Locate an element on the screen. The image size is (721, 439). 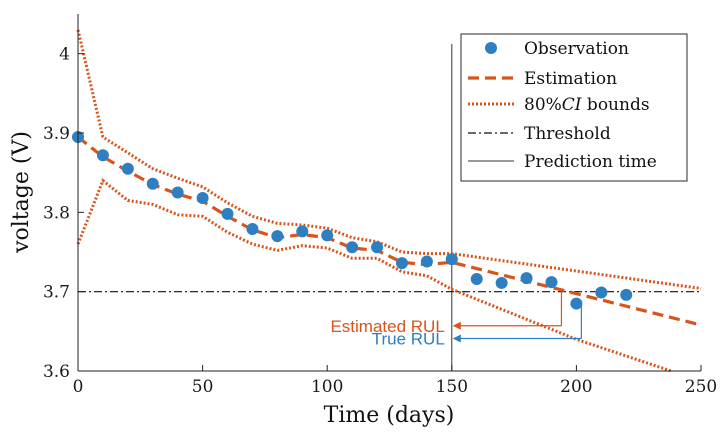
legend-ci-rest: bounds is located at coordinates (616, 105).